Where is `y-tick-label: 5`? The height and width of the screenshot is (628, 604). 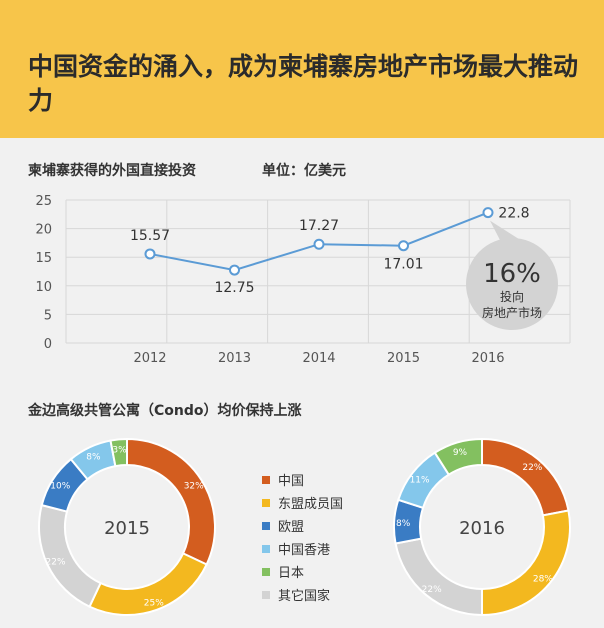
y-tick-label: 5 is located at coordinates (48, 315).